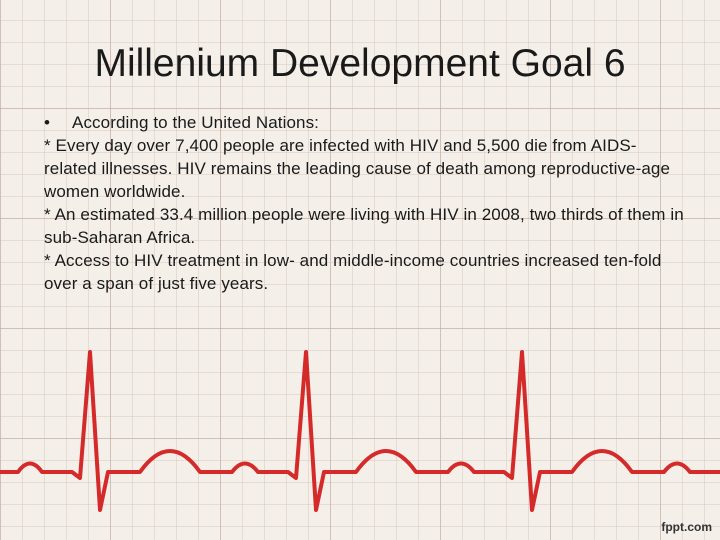 The height and width of the screenshot is (540, 720). What do you see at coordinates (369, 122) in the screenshot?
I see `bullet-item: • According to the United Nations:` at bounding box center [369, 122].